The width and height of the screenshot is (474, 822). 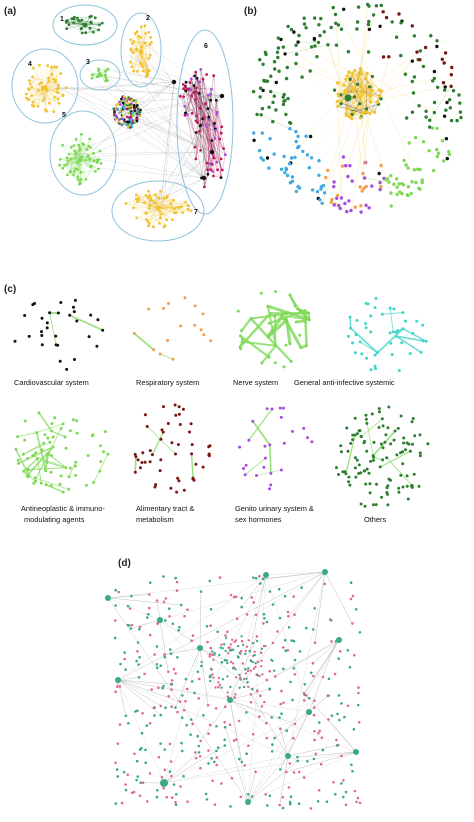 What do you see at coordinates (10, 289) in the screenshot?
I see `panel-c-label: (c)` at bounding box center [10, 289].